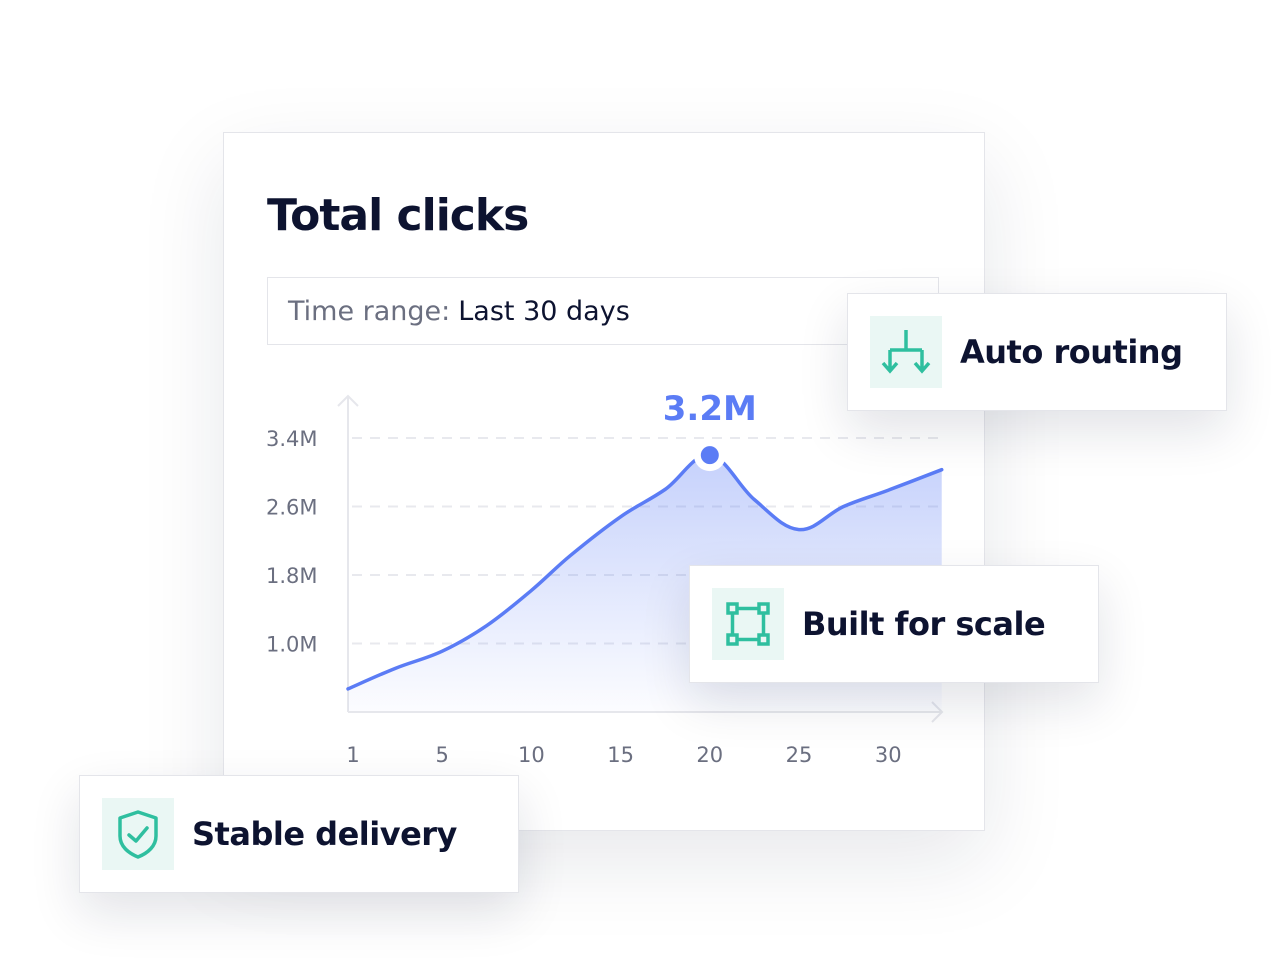  I want to click on bounding-box-icon, so click(748, 624).